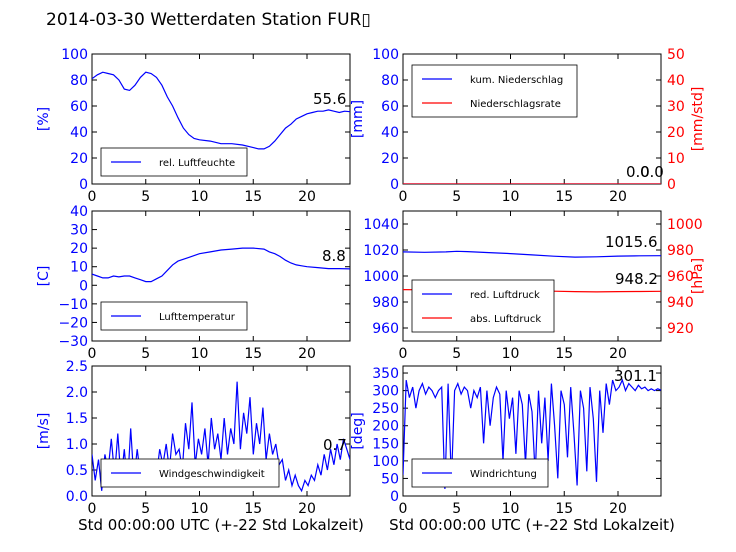  I want to click on series-line-red-luftdruck, so click(532, 254).